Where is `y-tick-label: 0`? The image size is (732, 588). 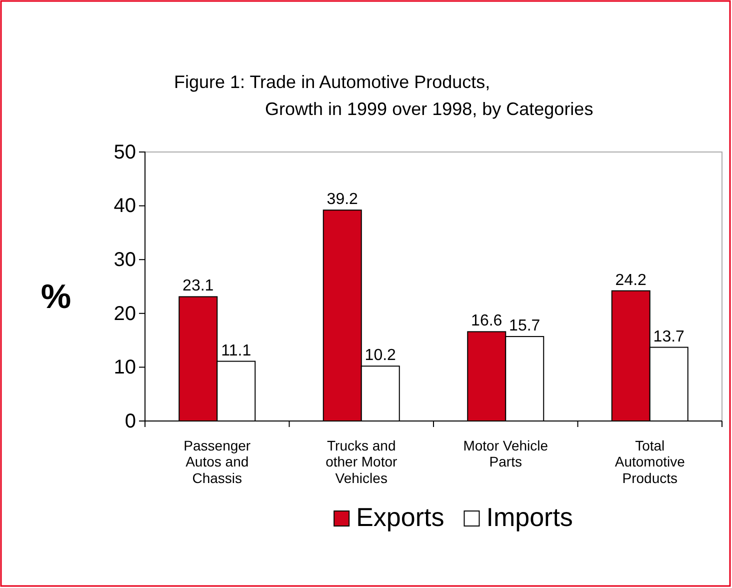
y-tick-label: 0 is located at coordinates (130, 421).